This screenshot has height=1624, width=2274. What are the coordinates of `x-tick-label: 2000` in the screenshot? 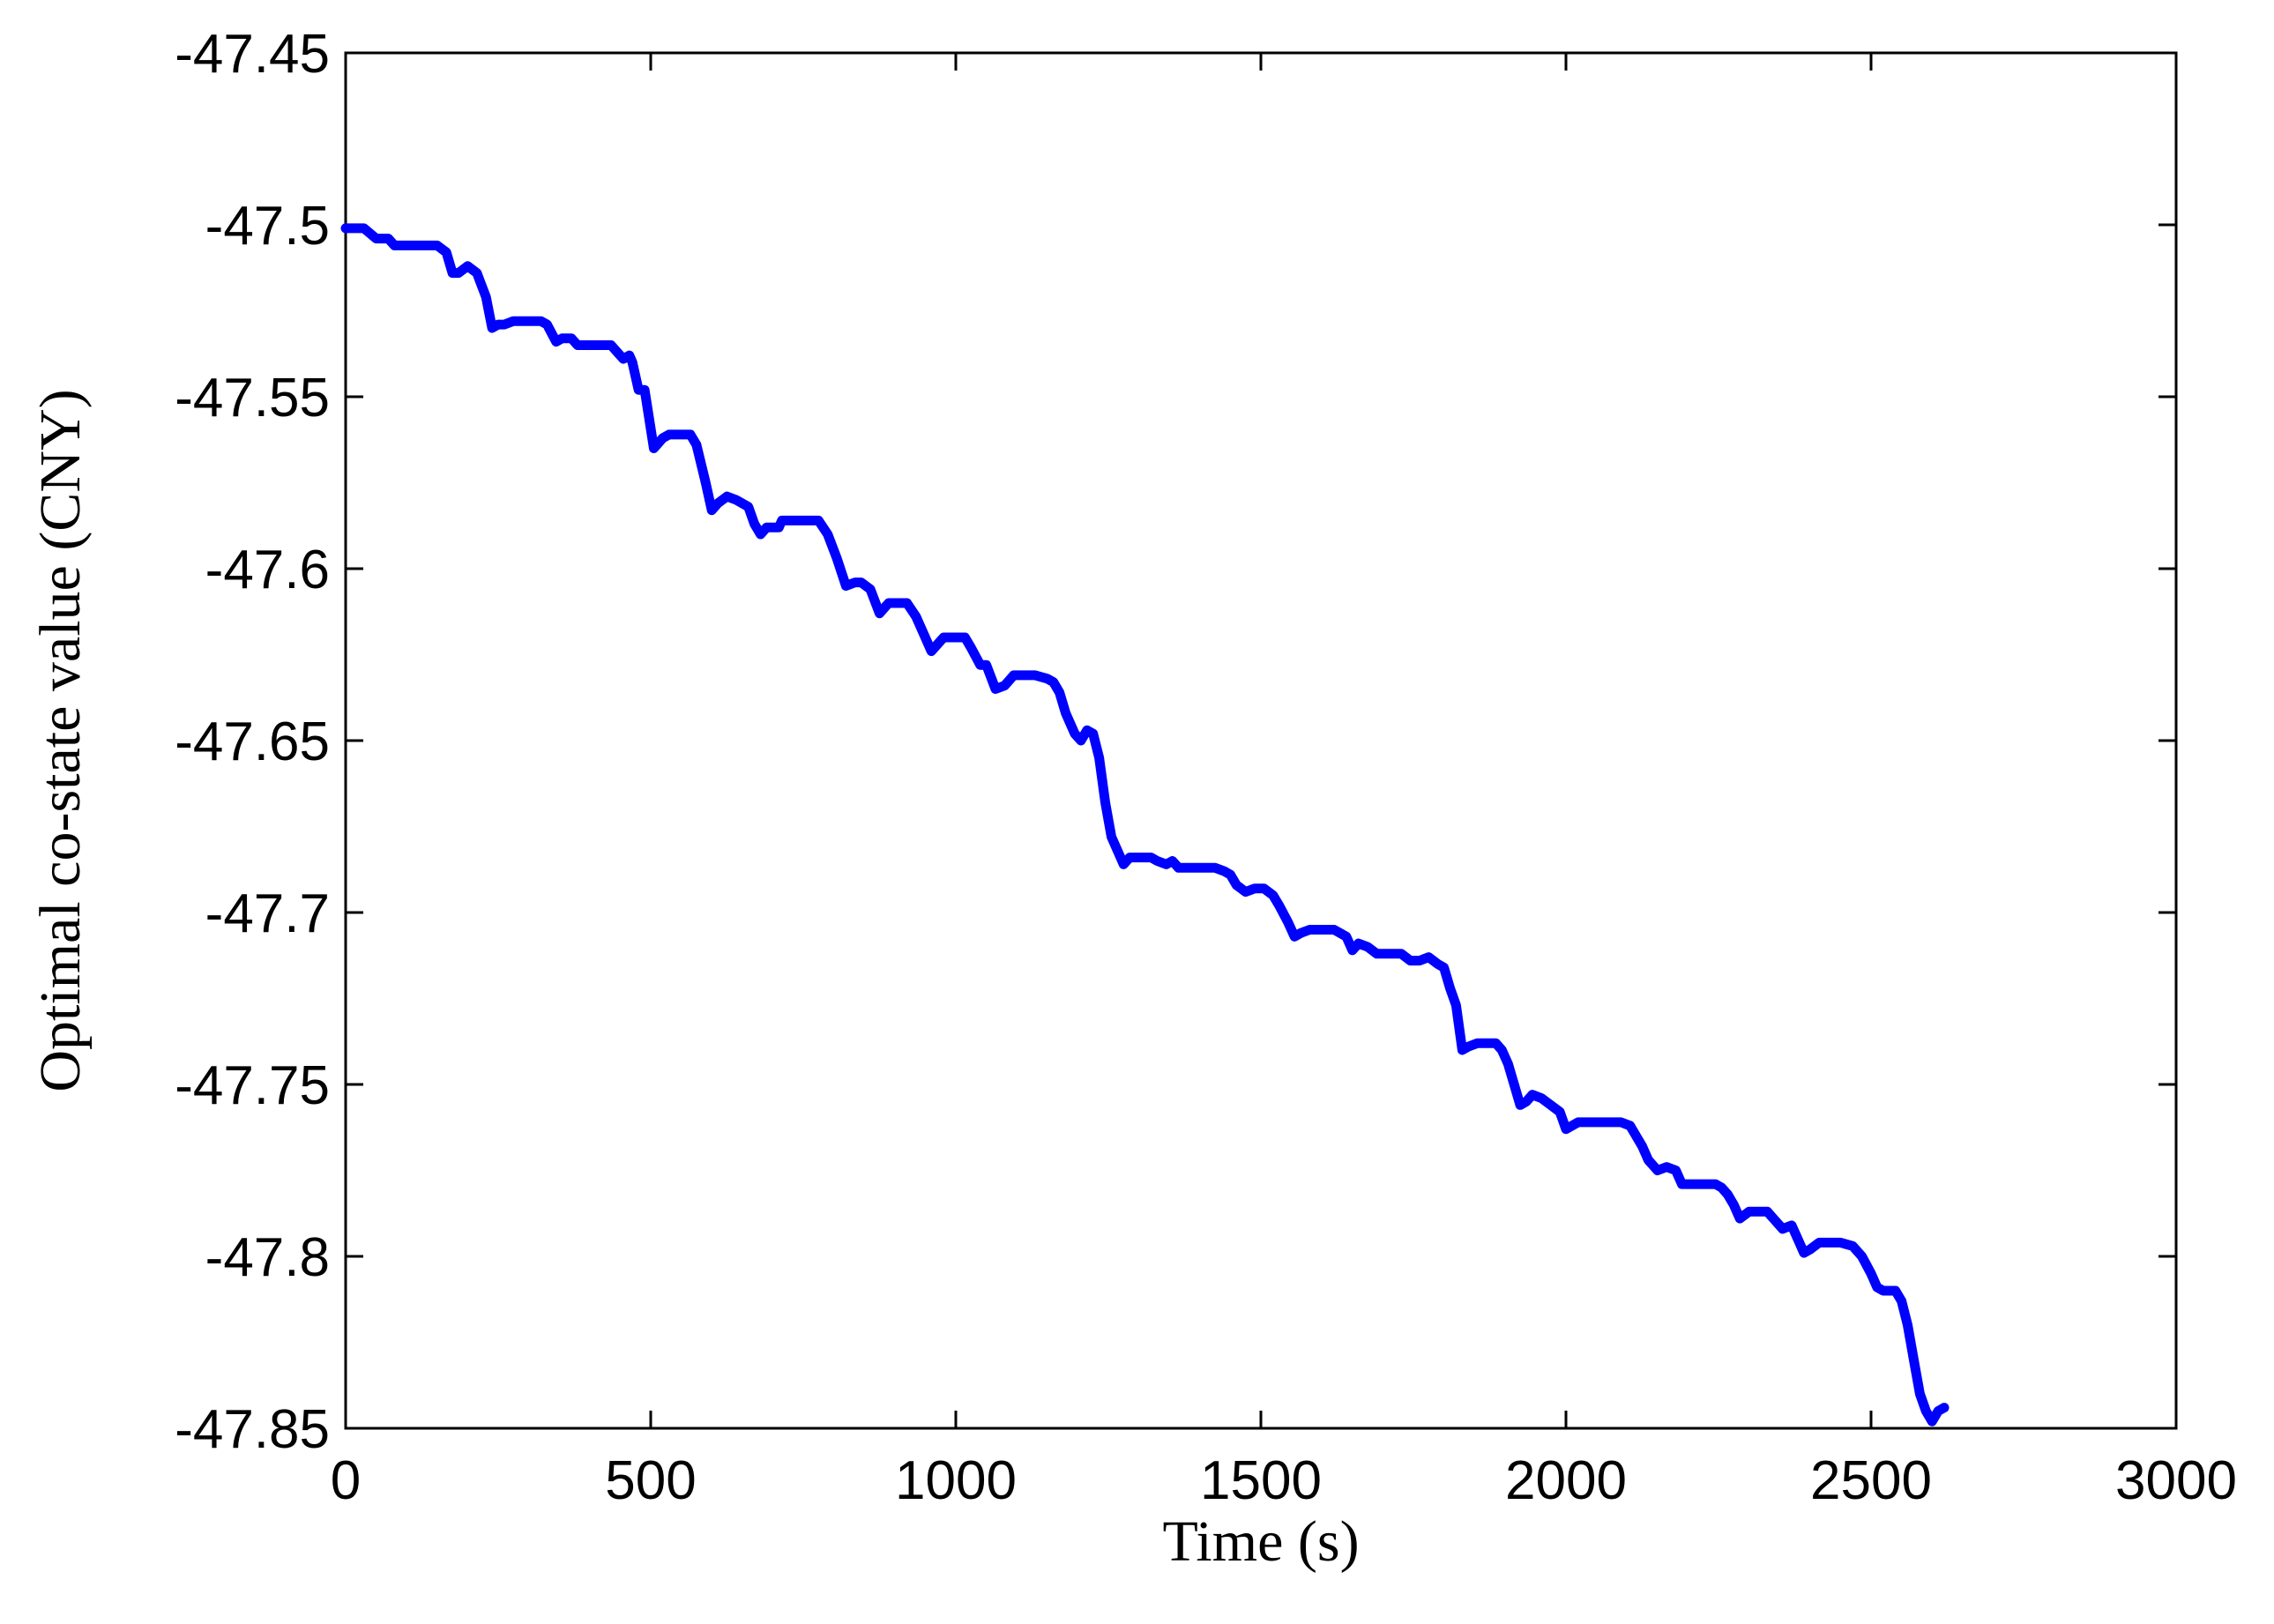 It's located at (1566, 1480).